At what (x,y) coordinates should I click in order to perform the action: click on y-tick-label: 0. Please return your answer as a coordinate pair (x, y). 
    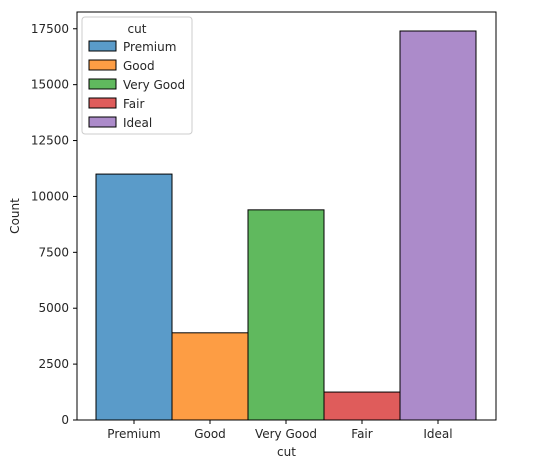
    Looking at the image, I should click on (65, 420).